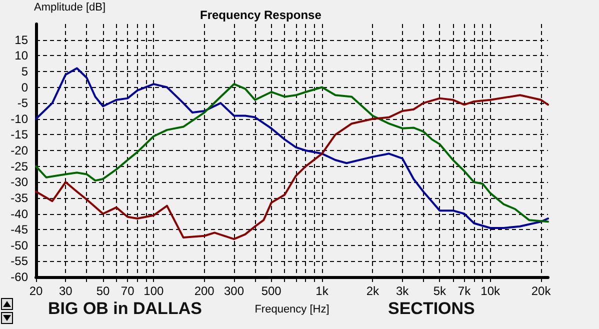 The image size is (599, 329). I want to click on x-tick-label: 100, so click(154, 291).